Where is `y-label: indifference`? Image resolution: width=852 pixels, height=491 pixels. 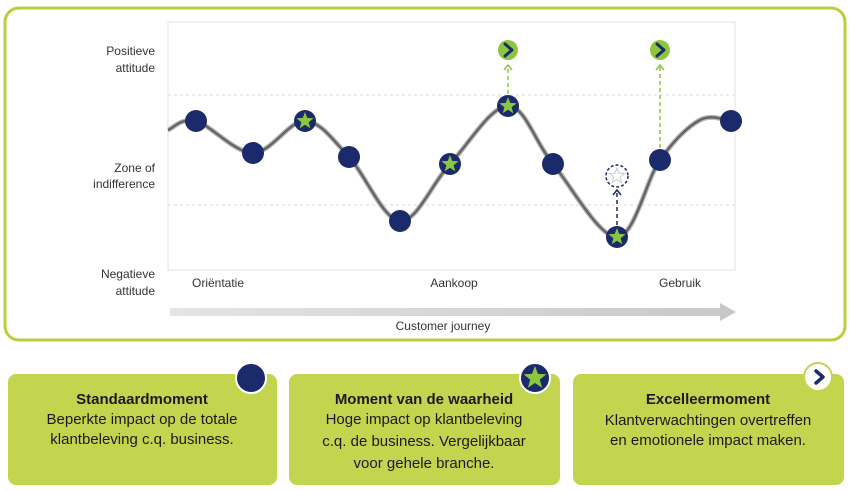
y-label: indifference is located at coordinates (124, 184).